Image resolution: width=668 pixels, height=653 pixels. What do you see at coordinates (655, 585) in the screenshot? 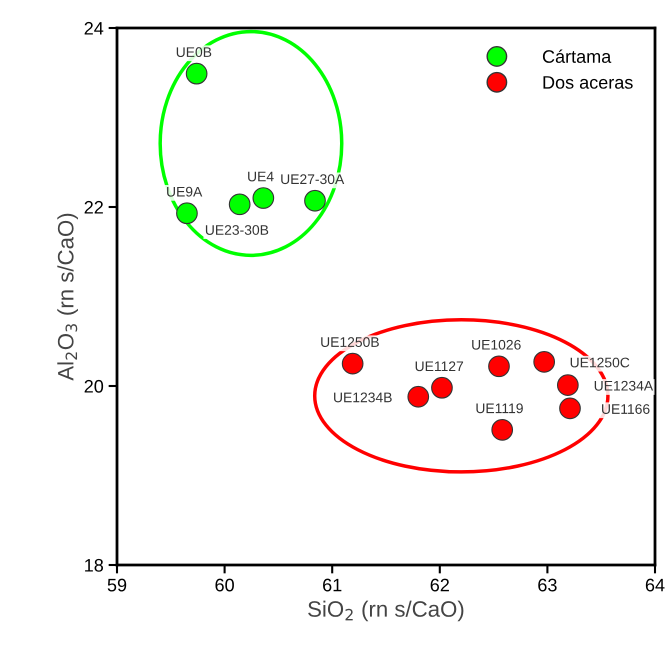
I see `x-tick-label: 64` at bounding box center [655, 585].